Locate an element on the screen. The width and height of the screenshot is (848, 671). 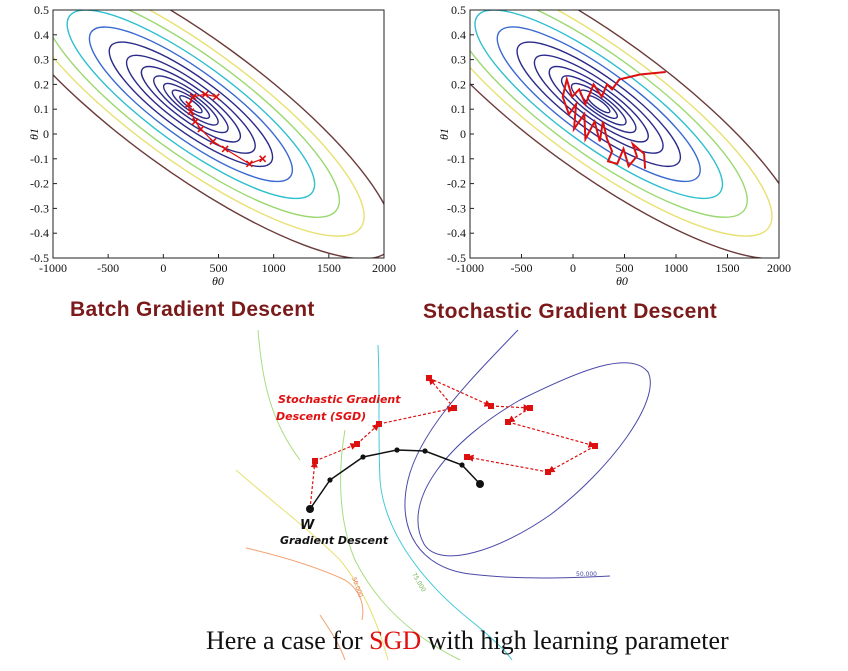
diagram-contour-label-3: 50.000 is located at coordinates (586, 574).